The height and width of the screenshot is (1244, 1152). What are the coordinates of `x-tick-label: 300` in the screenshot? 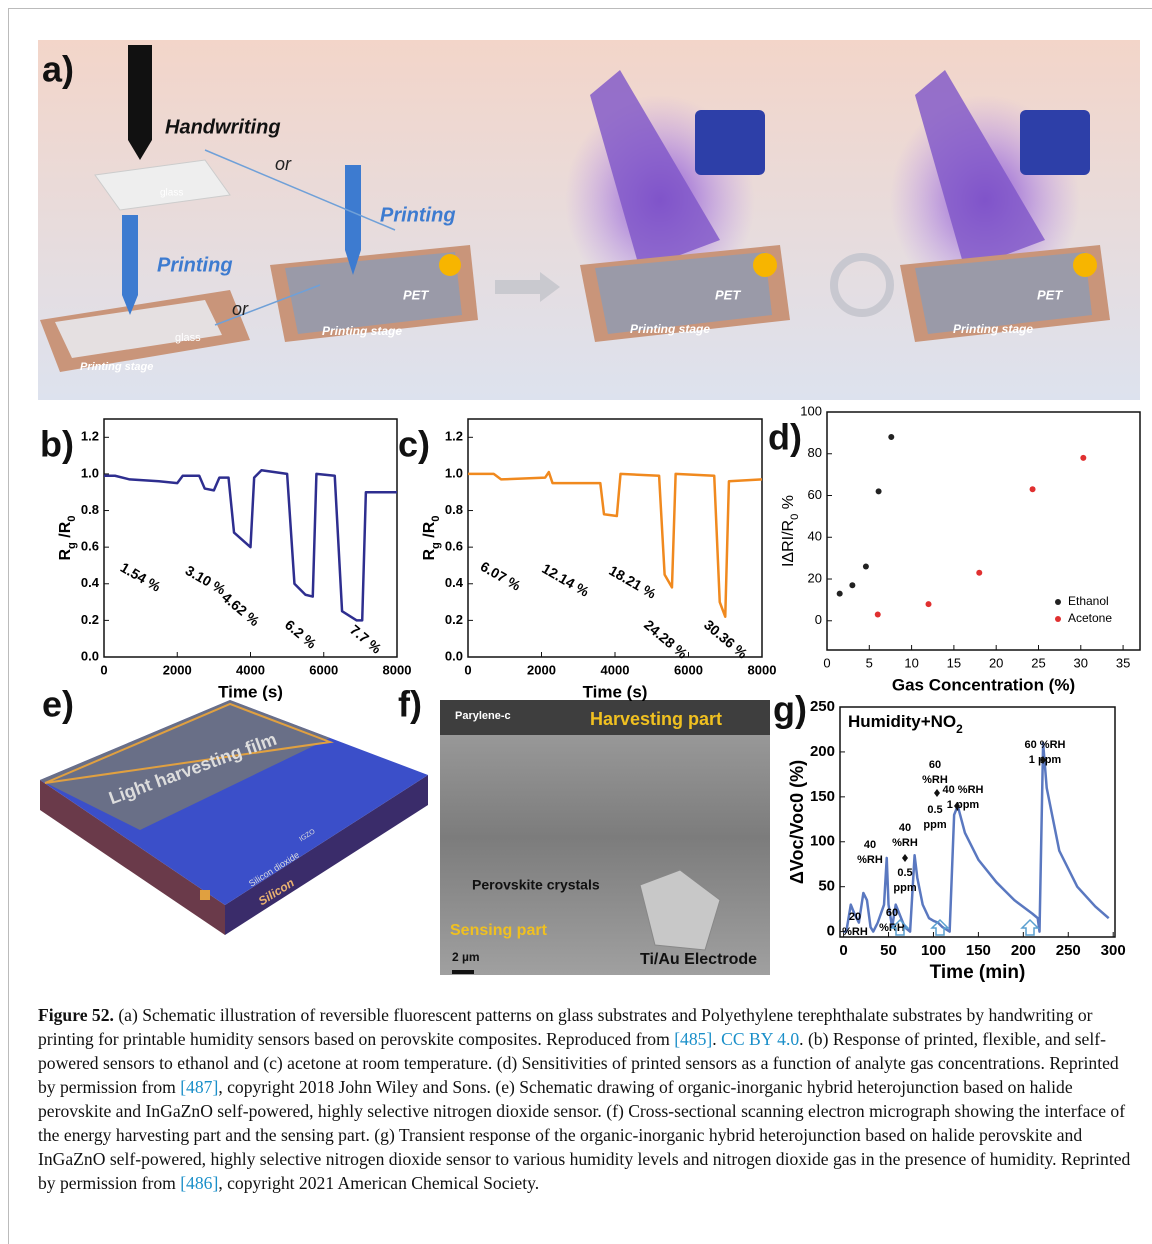 It's located at (1113, 950).